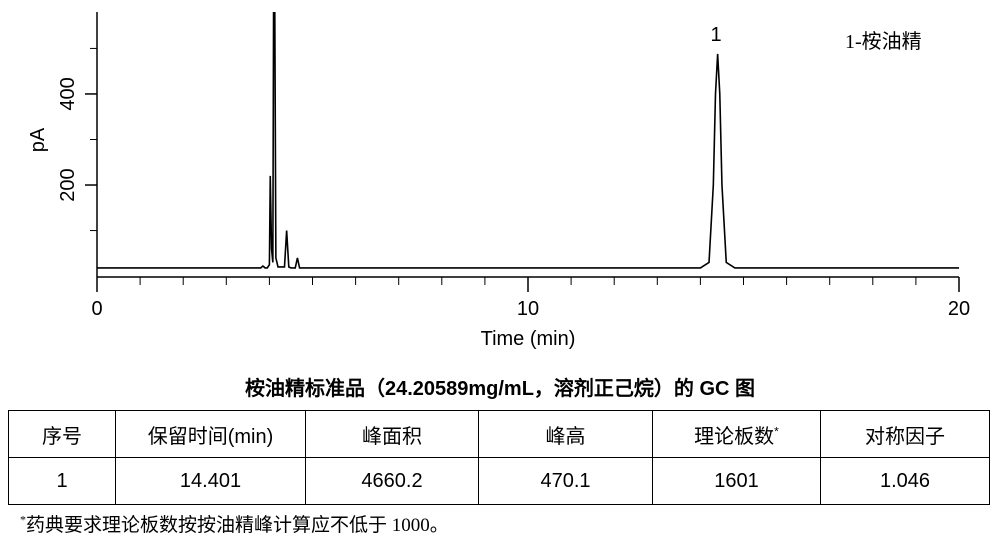  I want to click on footnote: *药典要求理论板数按按油精峰计算应不低于 1000。, so click(234, 523).